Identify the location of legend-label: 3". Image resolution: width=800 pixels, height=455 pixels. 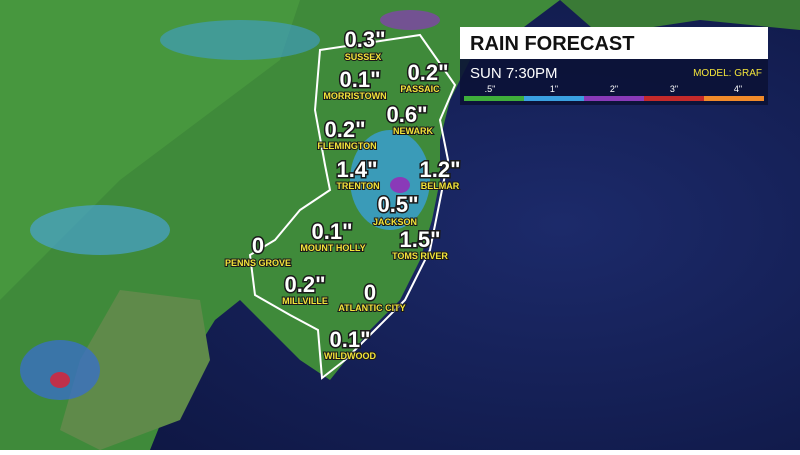
(674, 89).